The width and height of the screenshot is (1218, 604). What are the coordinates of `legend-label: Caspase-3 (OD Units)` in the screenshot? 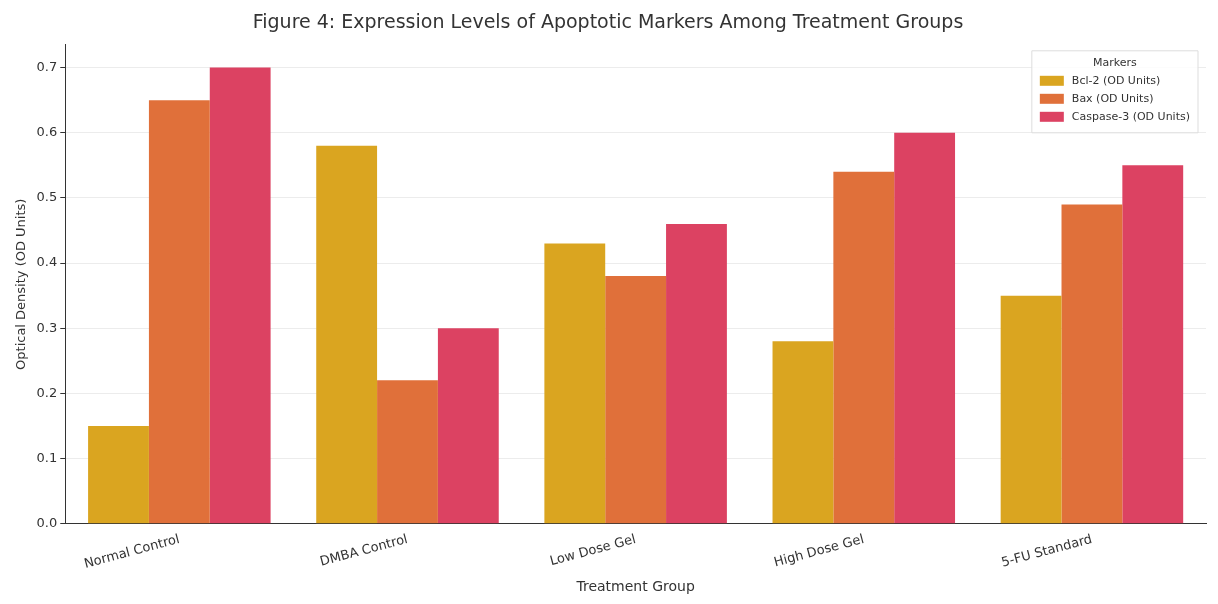 It's located at (1130, 116).